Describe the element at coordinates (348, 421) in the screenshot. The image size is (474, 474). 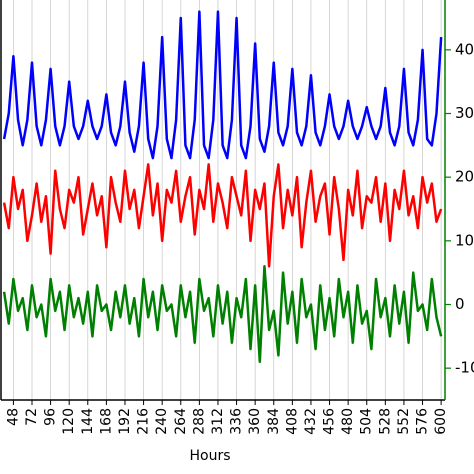
I see `x-tick-label: 480` at that location.